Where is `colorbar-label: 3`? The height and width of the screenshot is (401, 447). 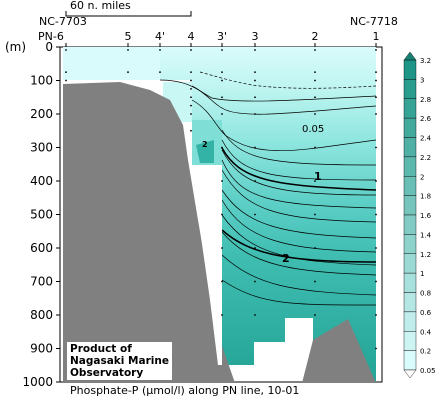
colorbar-label: 3 is located at coordinates (422, 80).